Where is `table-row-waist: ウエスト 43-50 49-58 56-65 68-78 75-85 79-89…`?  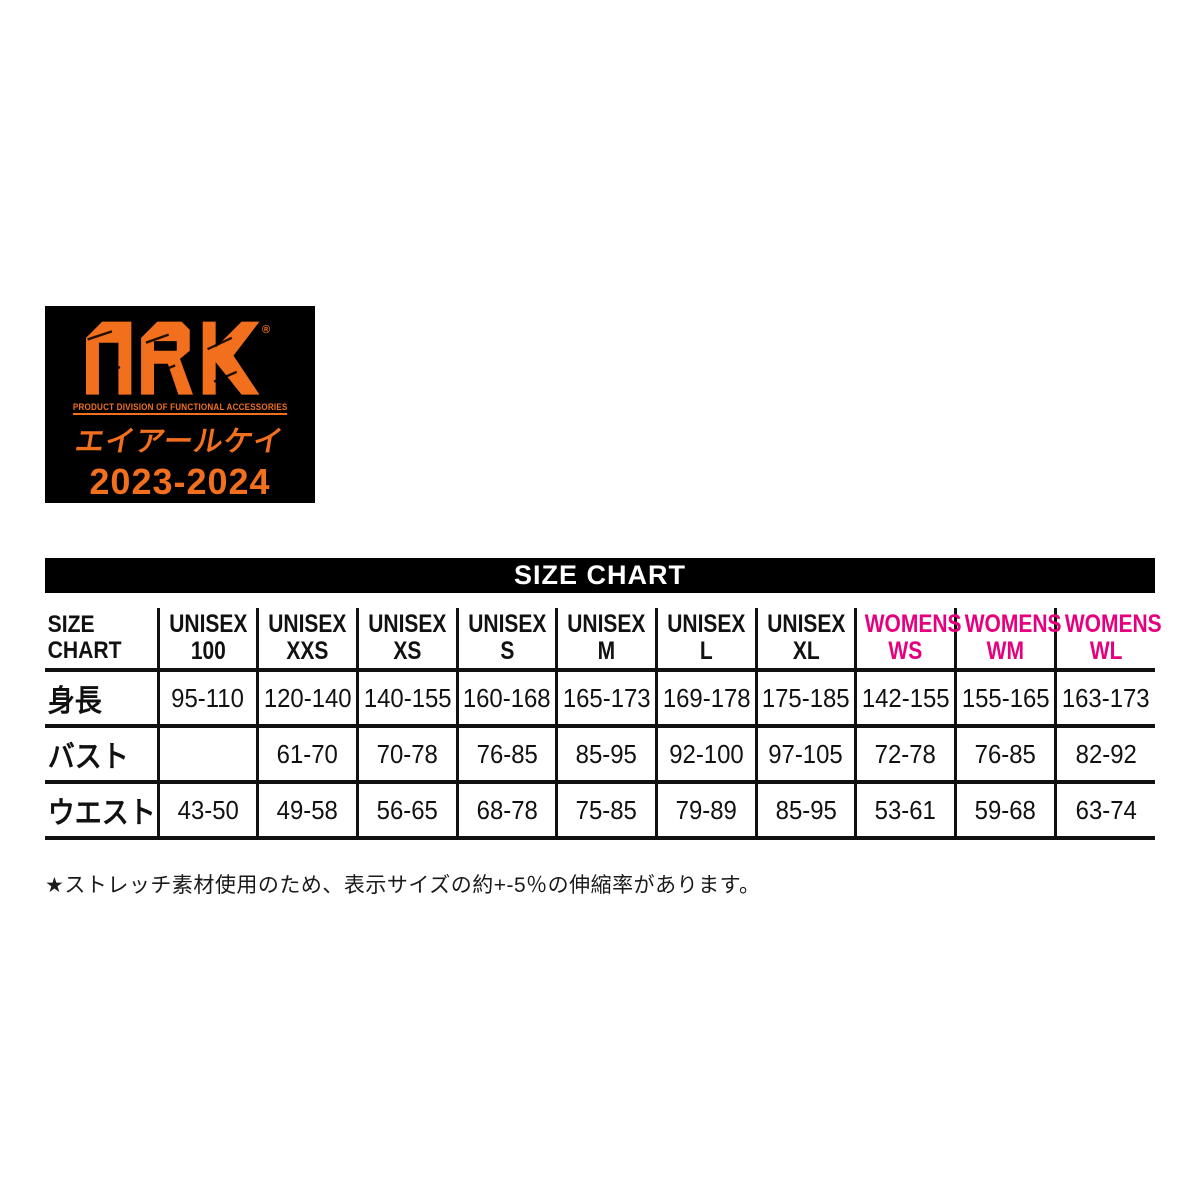
table-row-waist: ウエスト 43-50 49-58 56-65 68-78 75-85 79-89… is located at coordinates (600, 811).